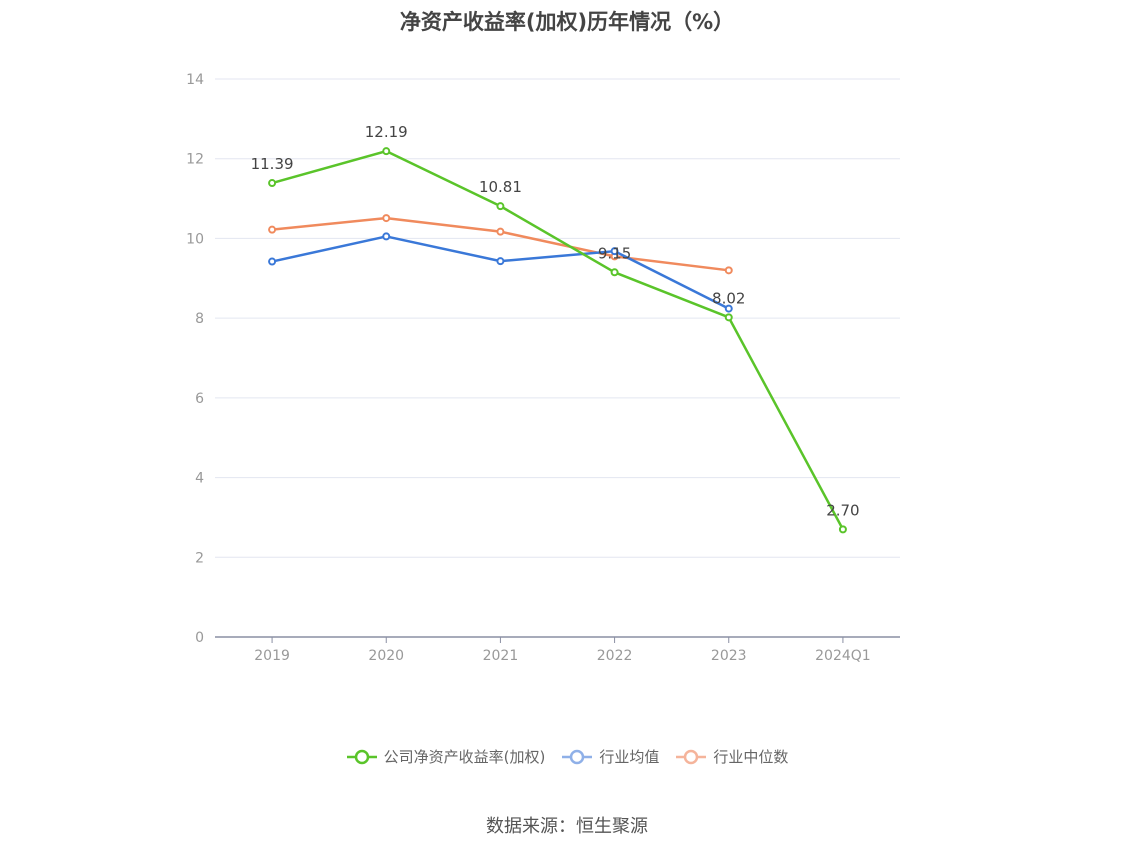 The image size is (1134, 849). Describe the element at coordinates (195, 160) in the screenshot. I see `y-tick-label: 12` at that location.